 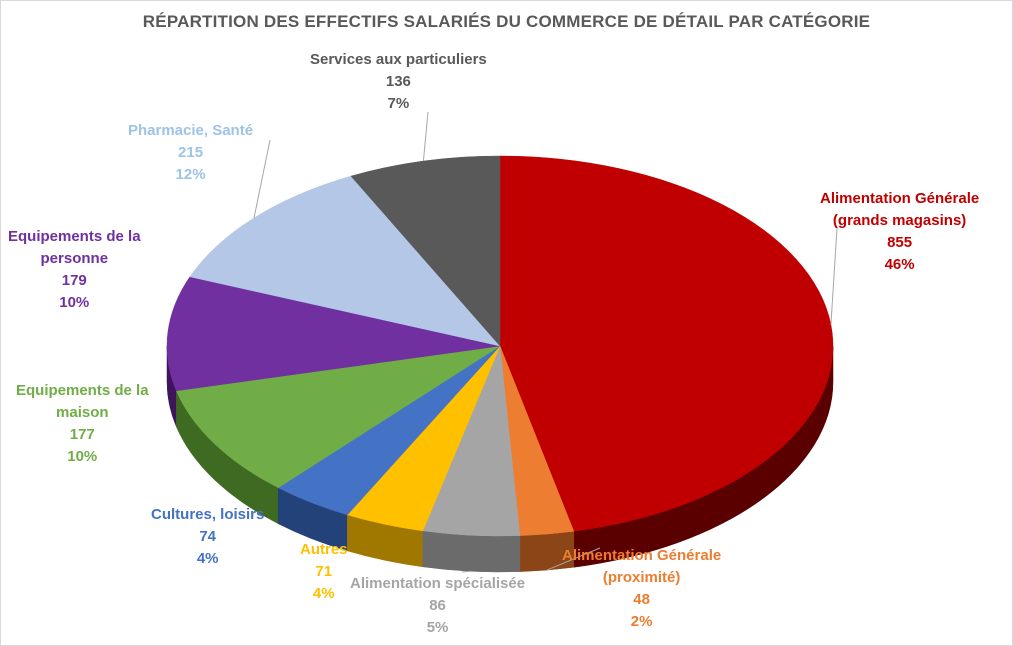 What do you see at coordinates (641, 577) in the screenshot?
I see `slice-name-line: (proximité)` at bounding box center [641, 577].